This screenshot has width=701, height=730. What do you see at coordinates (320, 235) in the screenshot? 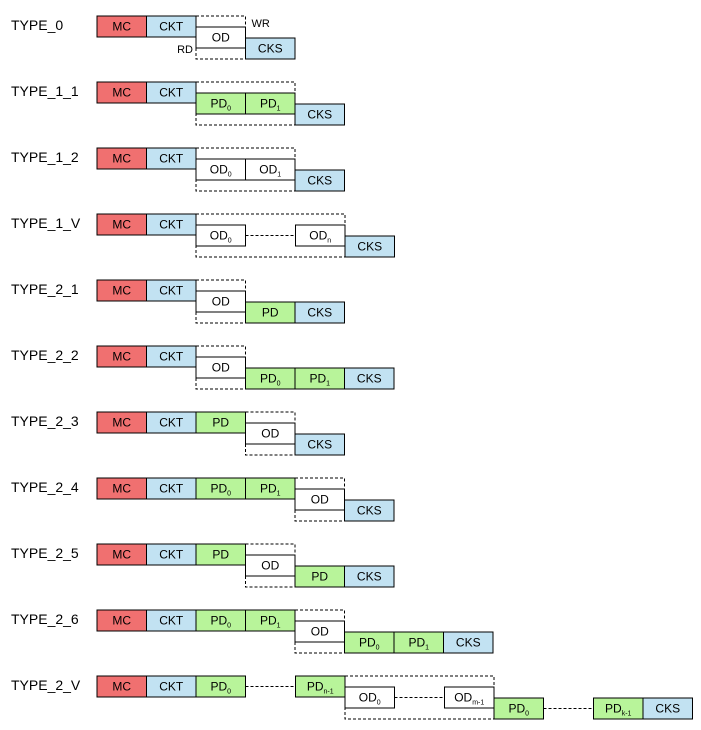
I see `field-box-od: ODn` at bounding box center [320, 235].